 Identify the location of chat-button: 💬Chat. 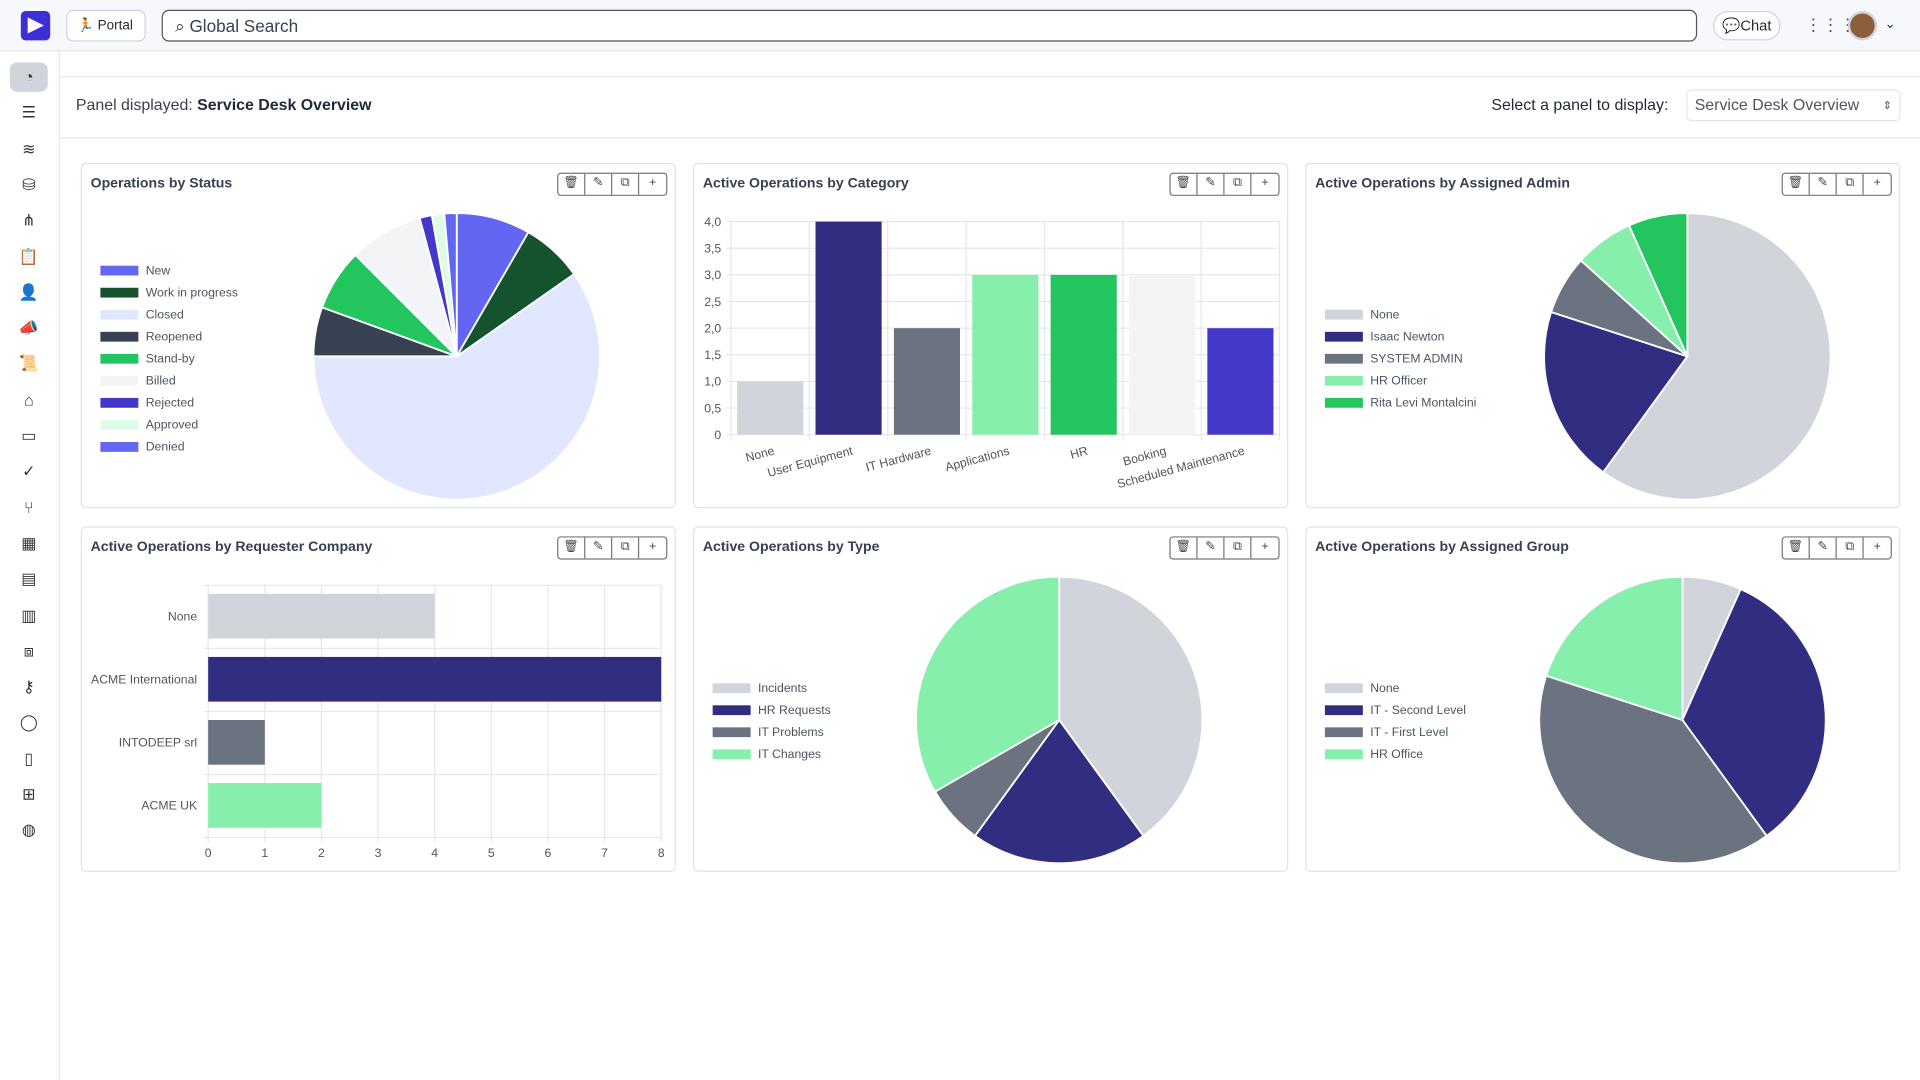
(1747, 26).